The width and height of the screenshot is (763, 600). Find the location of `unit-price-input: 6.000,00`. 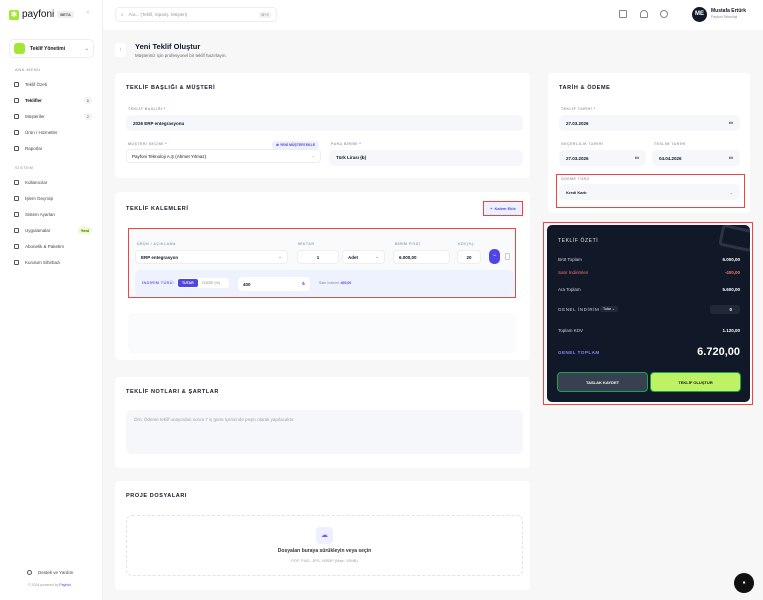

unit-price-input: 6.000,00 is located at coordinates (421, 257).